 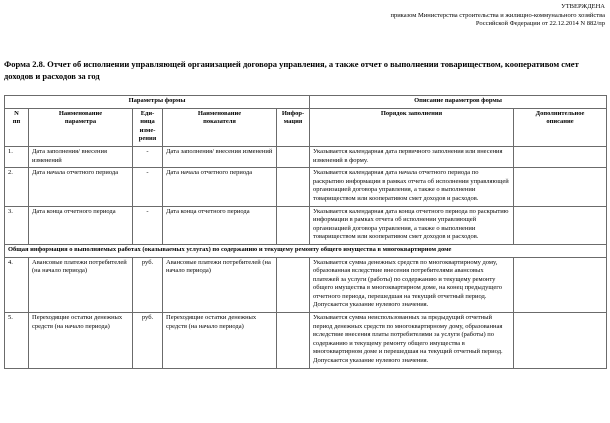 I want to click on param-name-cell: Дата начала отчетного периода, so click(x=80, y=187).